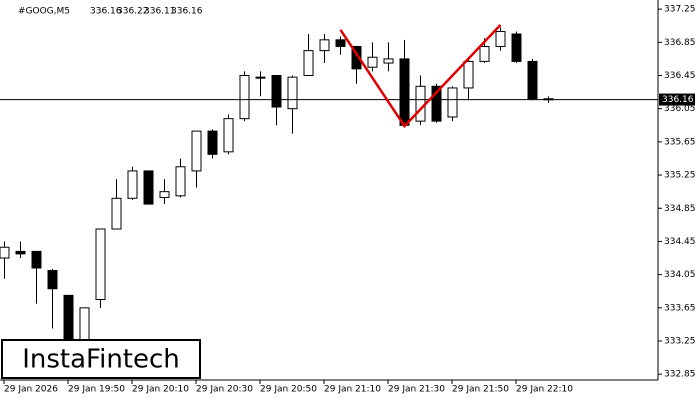 The image size is (700, 400). Describe the element at coordinates (680, 275) in the screenshot. I see `y-tick-label: 334.05` at that location.